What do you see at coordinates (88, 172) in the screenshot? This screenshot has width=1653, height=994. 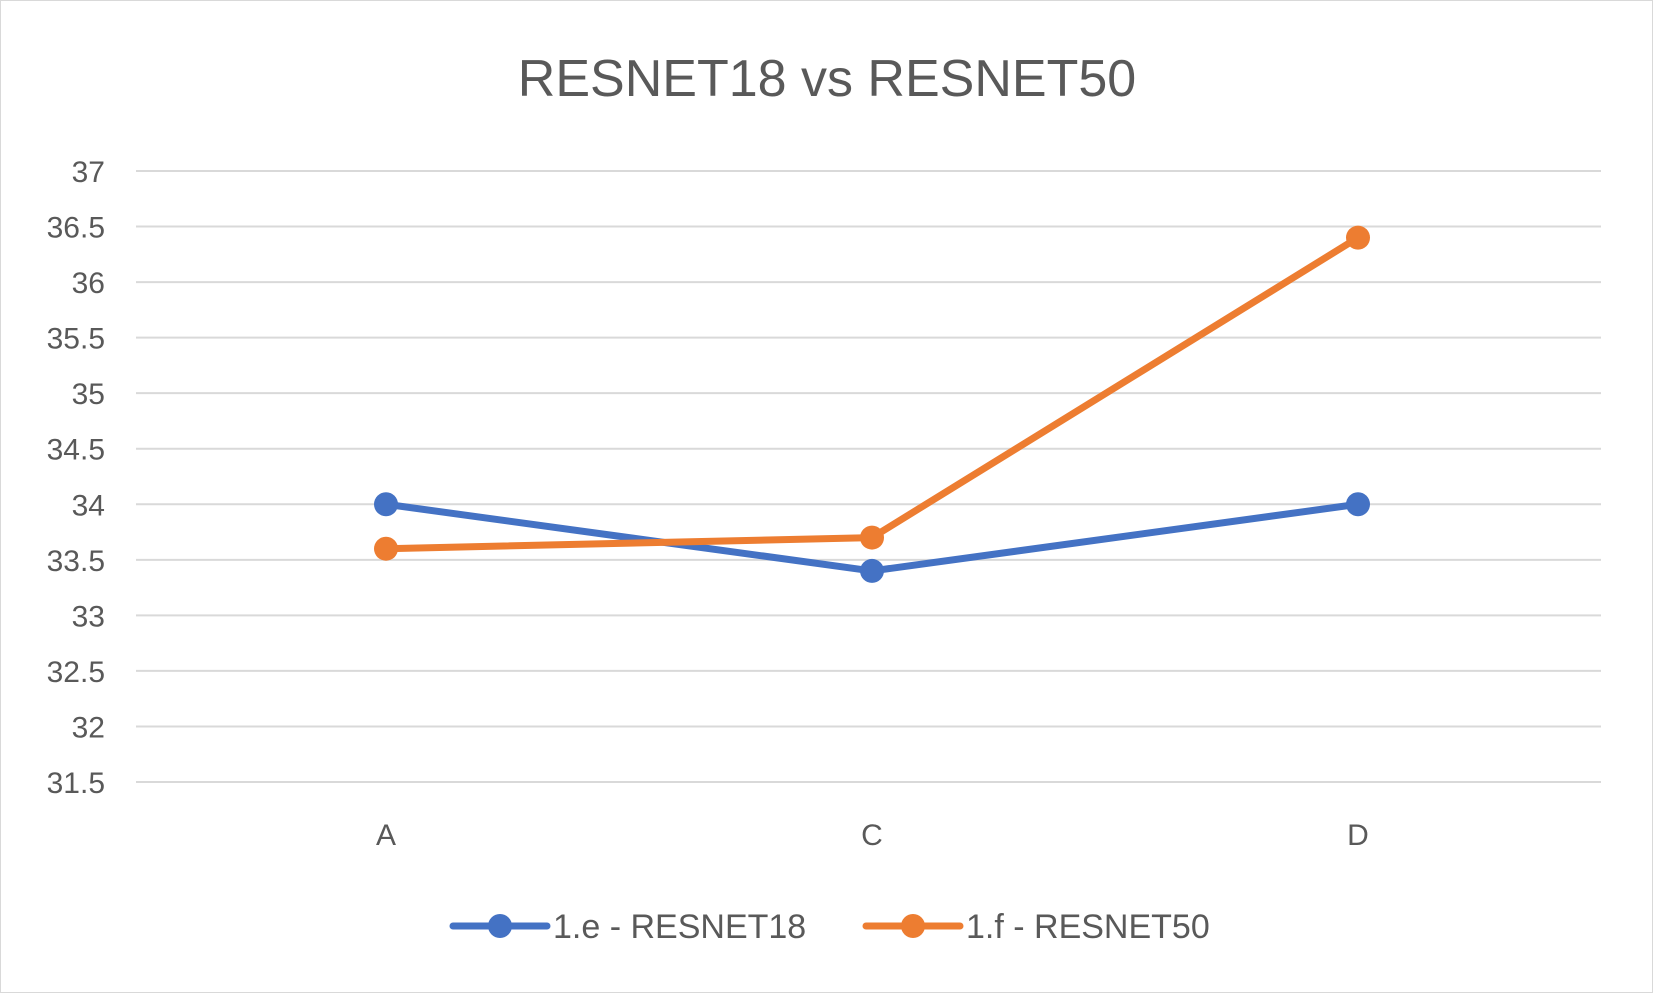 I see `y-tick-label: 37` at bounding box center [88, 172].